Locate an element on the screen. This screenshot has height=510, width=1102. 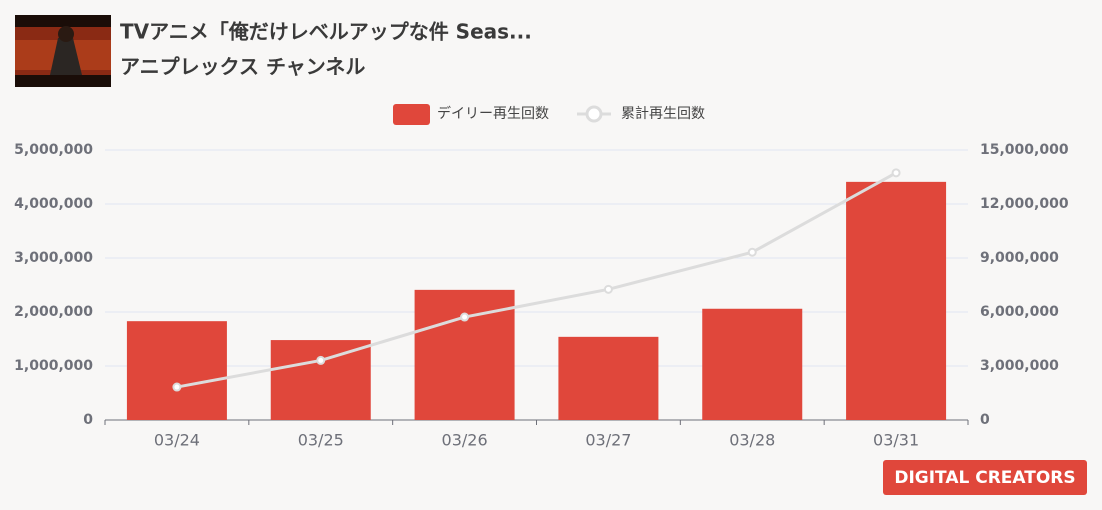
y-tick-label: 5,000,000 is located at coordinates (53, 150).